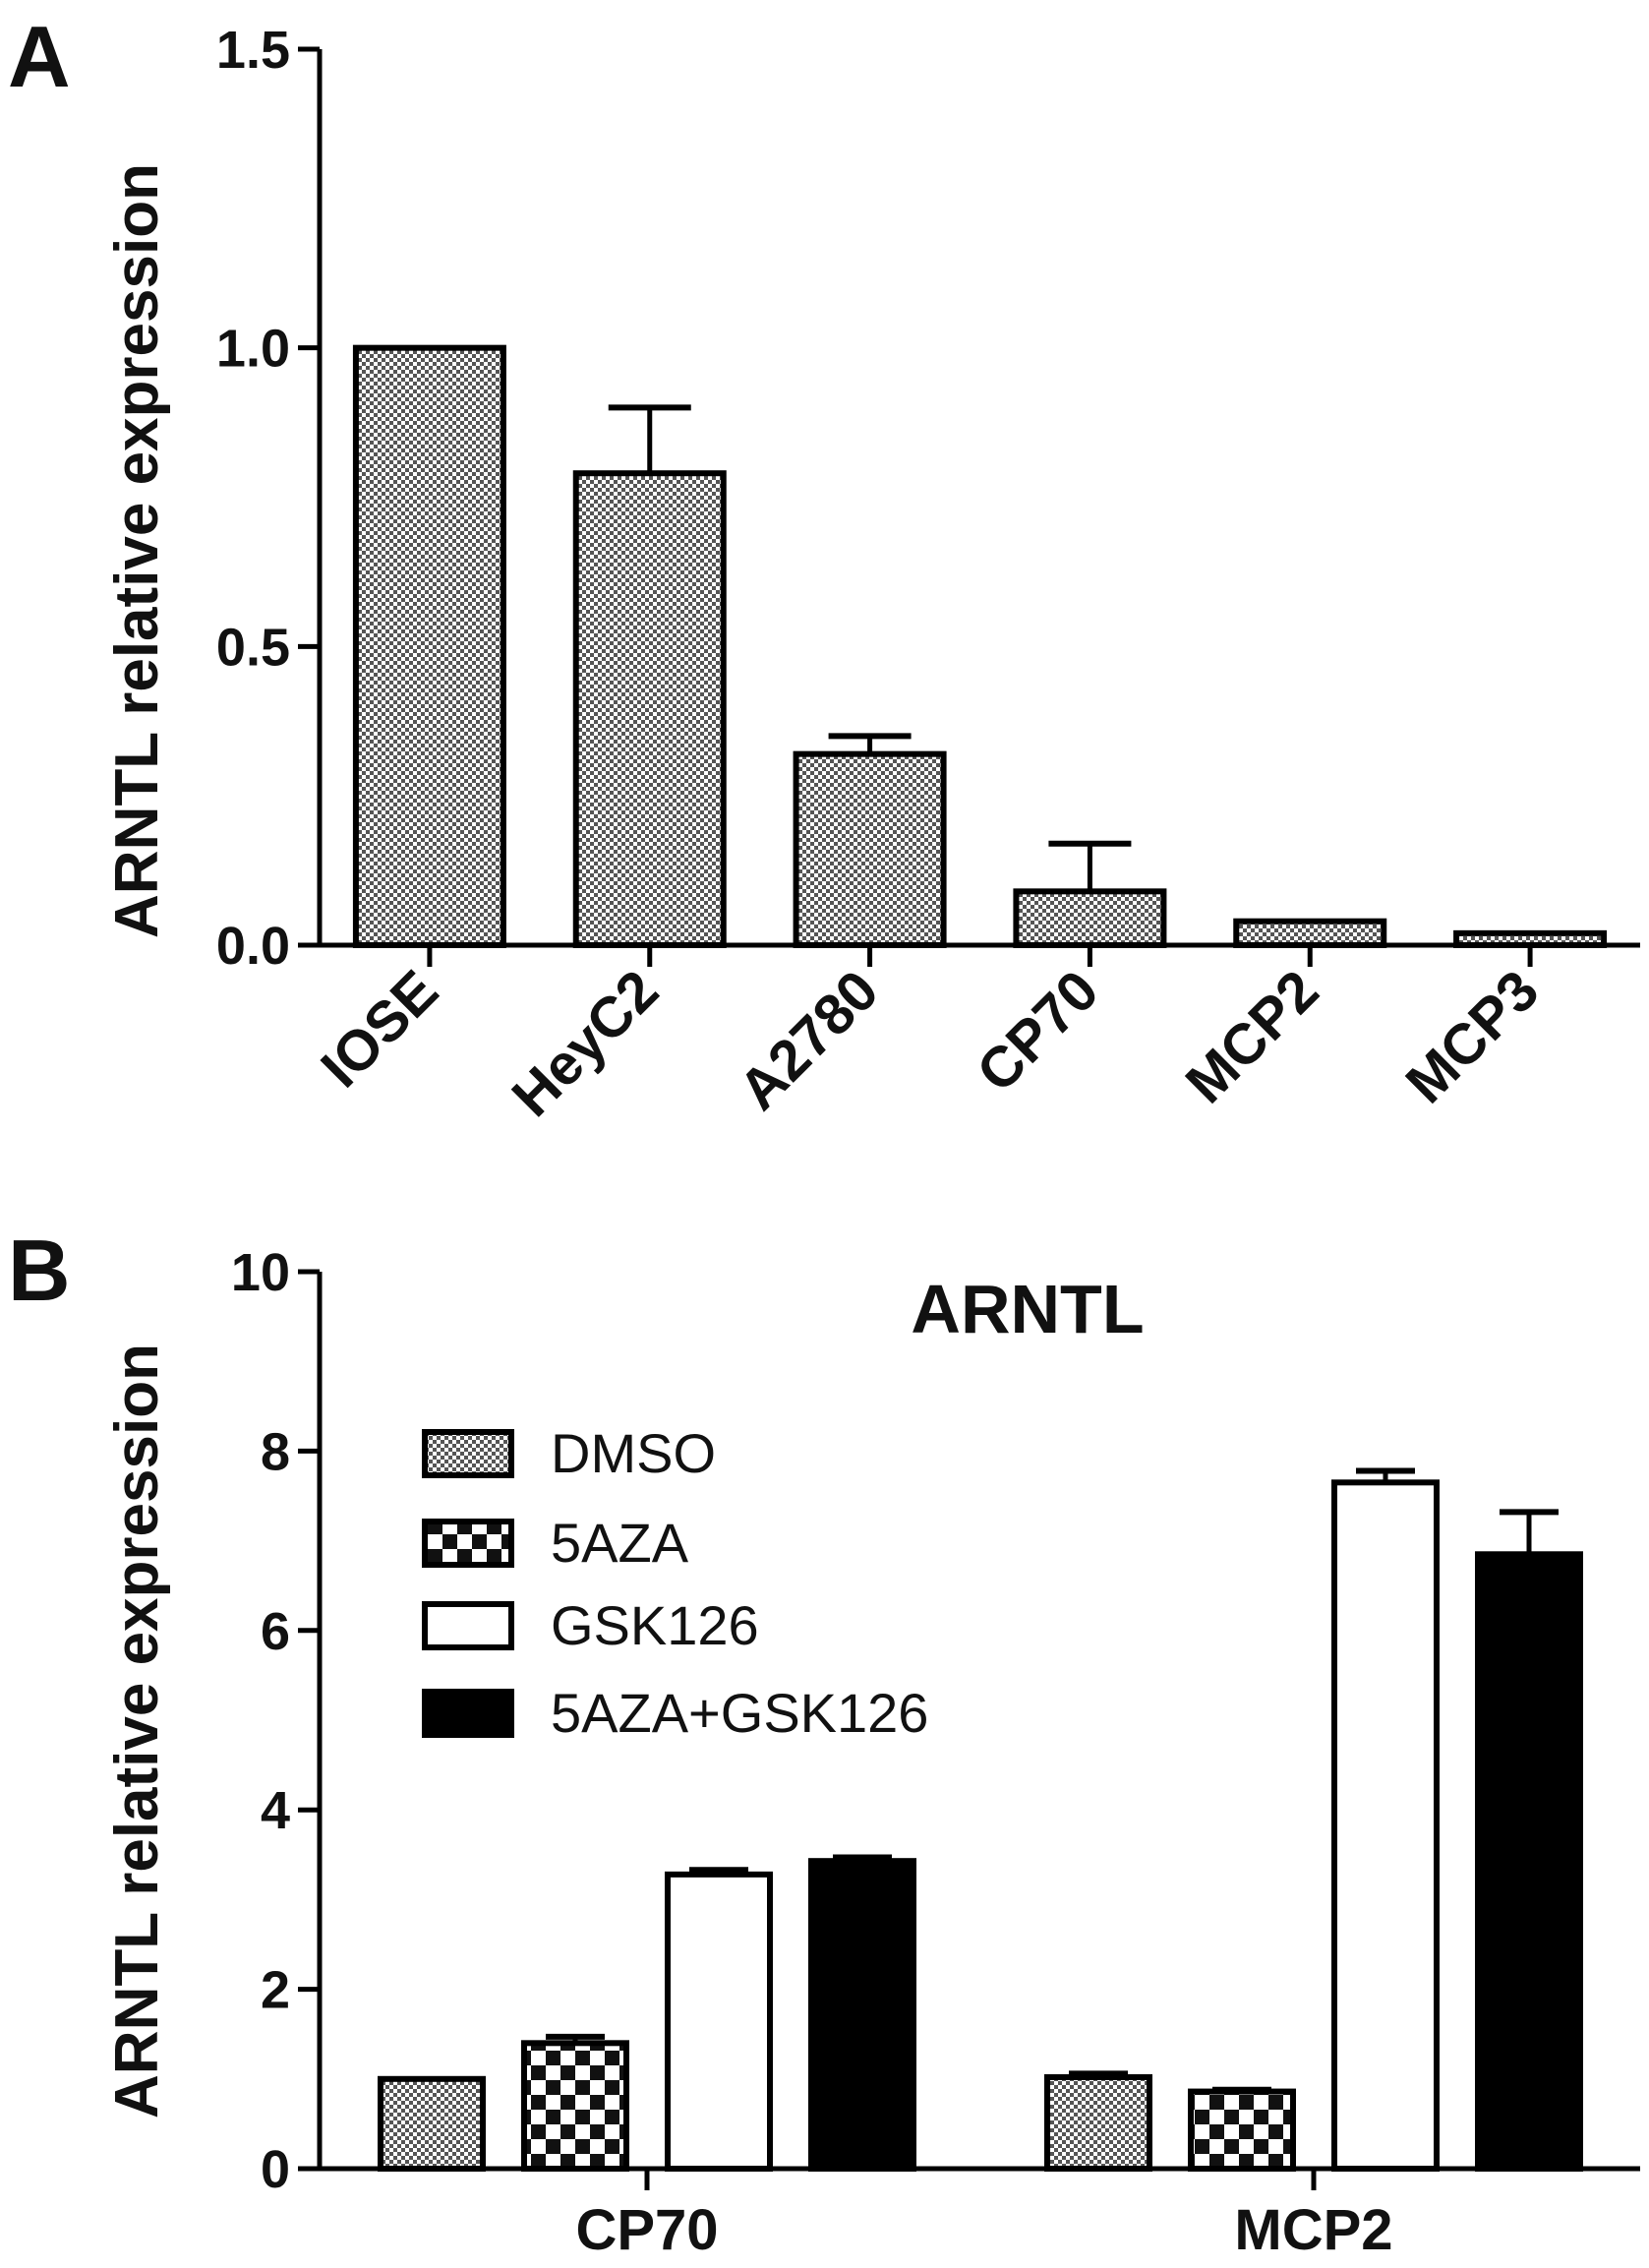  Describe the element at coordinates (620, 1543) in the screenshot. I see `legend-label-5aza: 5AZA` at that location.